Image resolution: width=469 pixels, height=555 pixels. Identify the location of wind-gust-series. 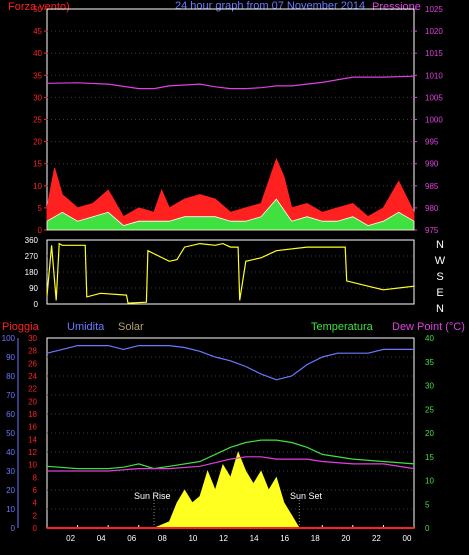
(230, 194).